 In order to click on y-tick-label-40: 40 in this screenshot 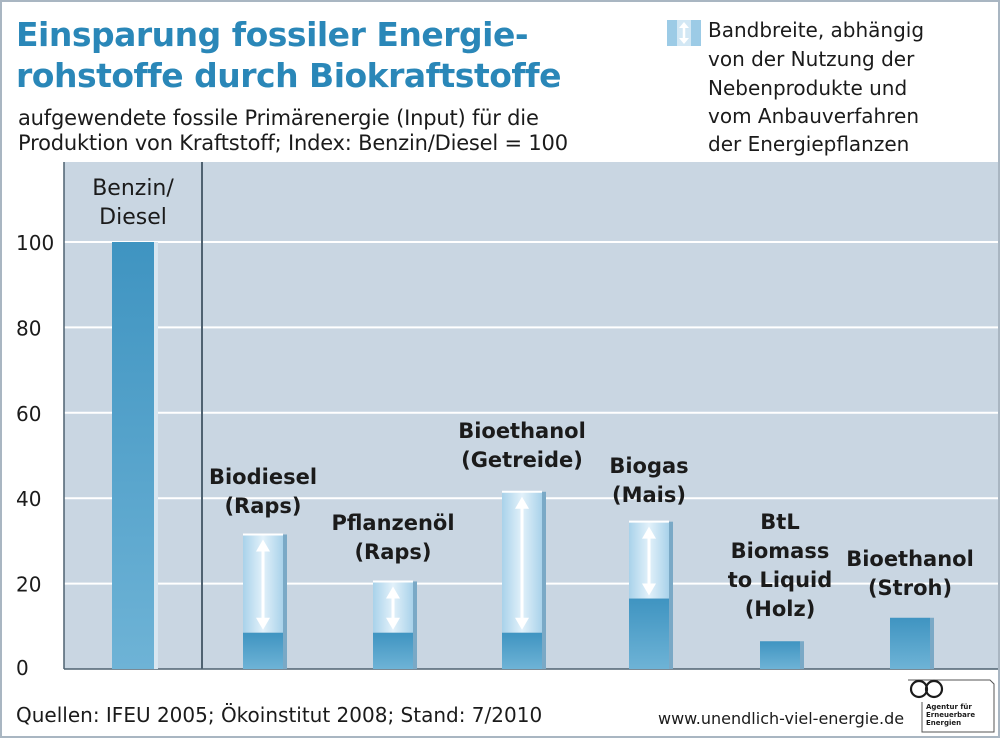, I will do `click(28, 499)`.